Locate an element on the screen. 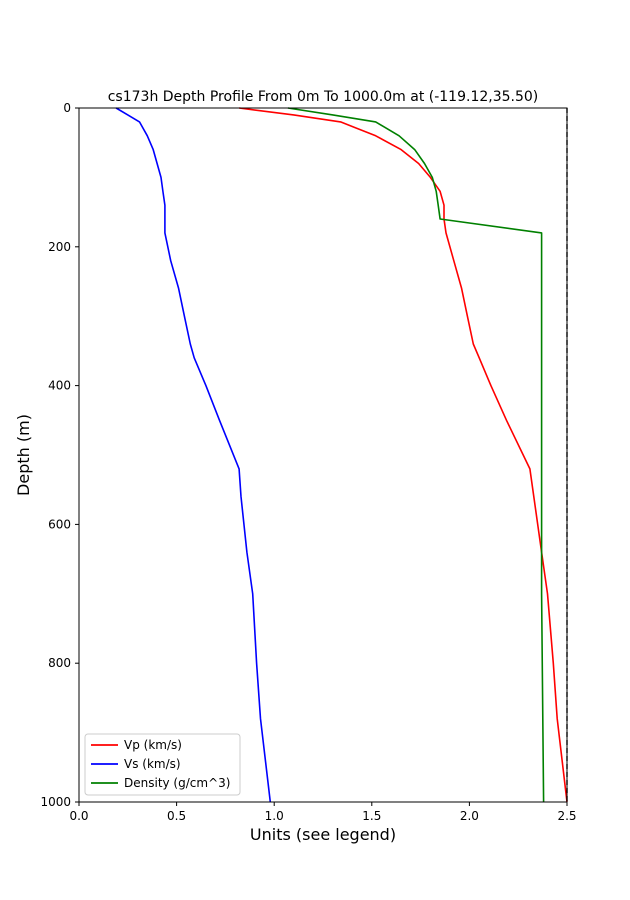 The height and width of the screenshot is (900, 630). legend-box is located at coordinates (162, 764).